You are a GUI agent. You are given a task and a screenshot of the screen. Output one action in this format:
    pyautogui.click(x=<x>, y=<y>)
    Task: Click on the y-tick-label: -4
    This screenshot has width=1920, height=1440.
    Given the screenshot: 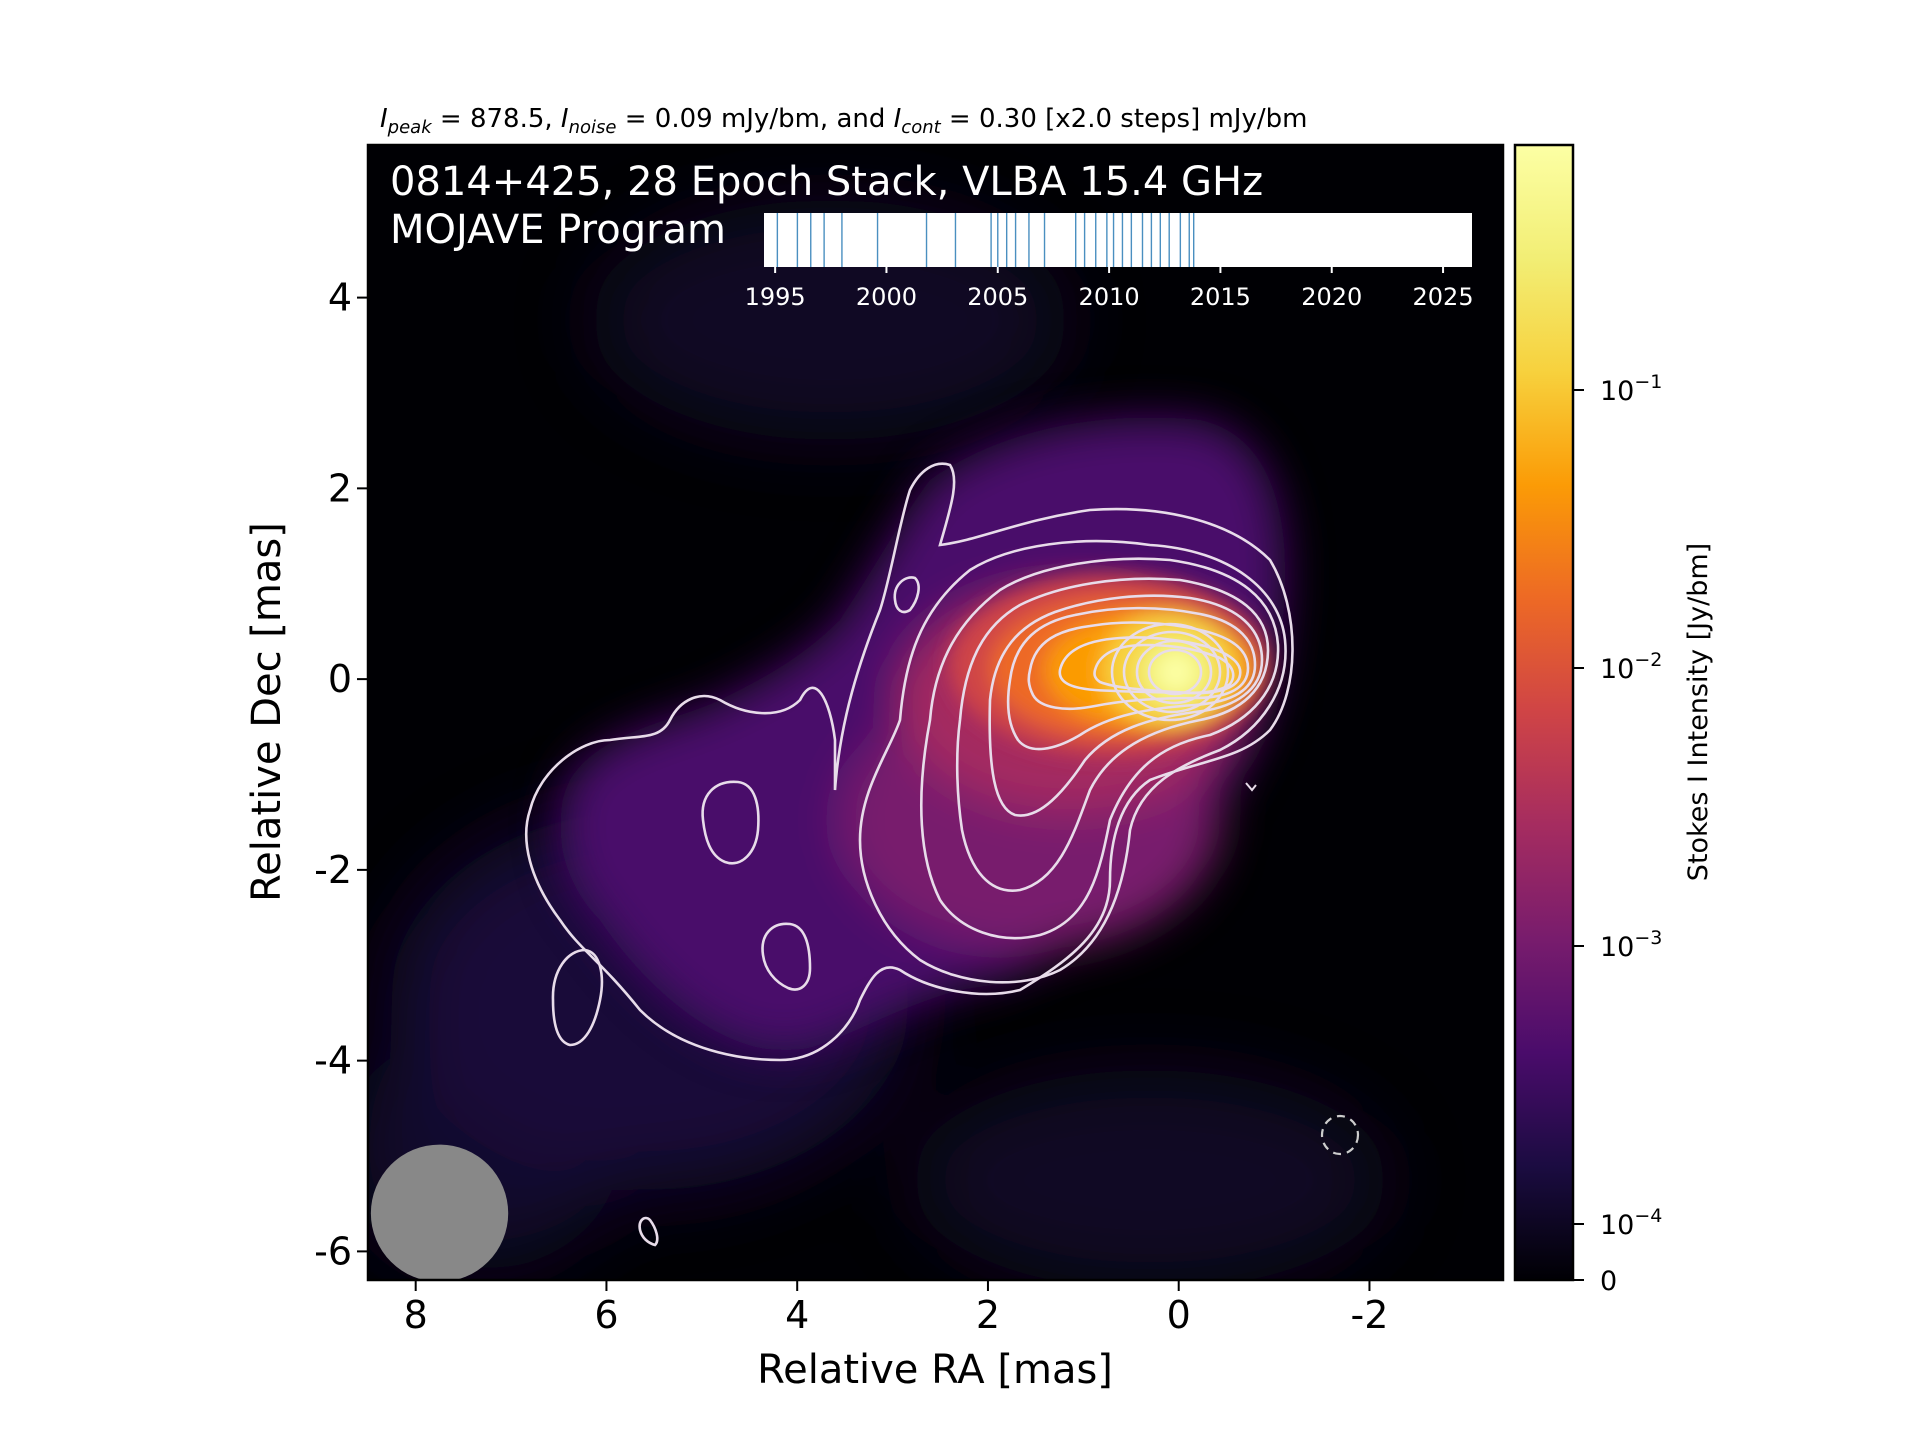 What is the action you would take?
    pyautogui.click(x=333, y=1061)
    